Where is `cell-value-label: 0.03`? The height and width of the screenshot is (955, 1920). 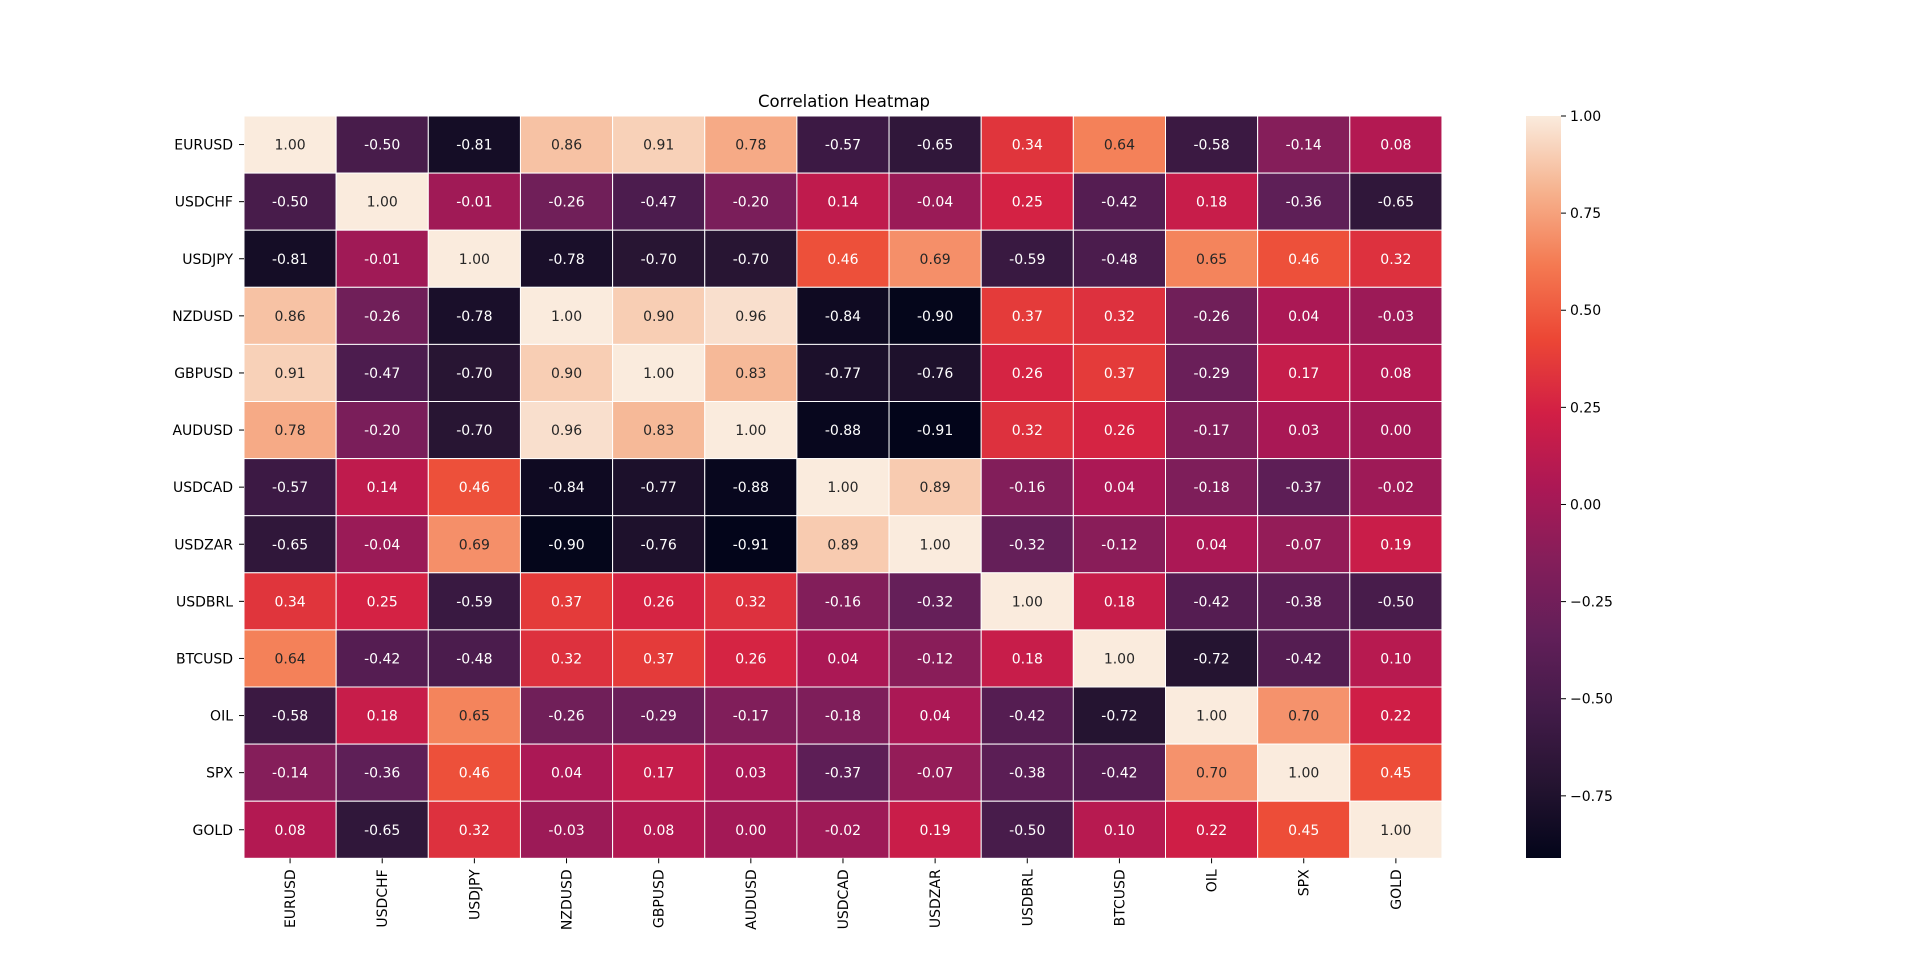
cell-value-label: 0.03 is located at coordinates (1303, 431).